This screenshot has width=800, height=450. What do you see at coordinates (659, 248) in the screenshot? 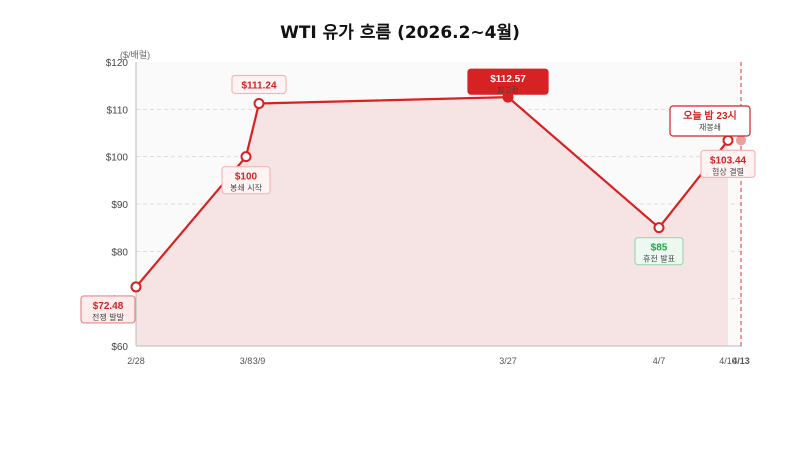
I see `annotation-value: $85` at bounding box center [659, 248].